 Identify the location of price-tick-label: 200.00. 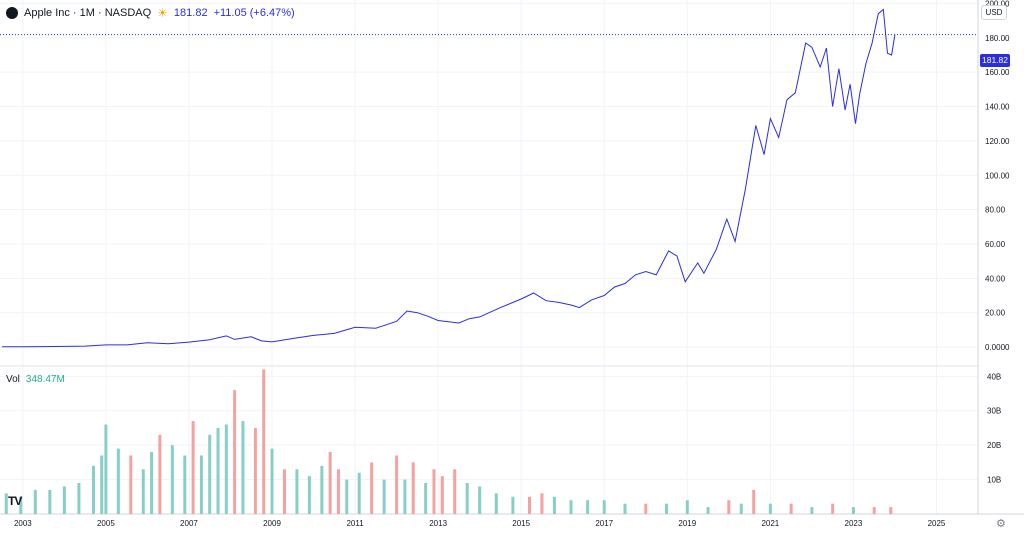
(997, 4).